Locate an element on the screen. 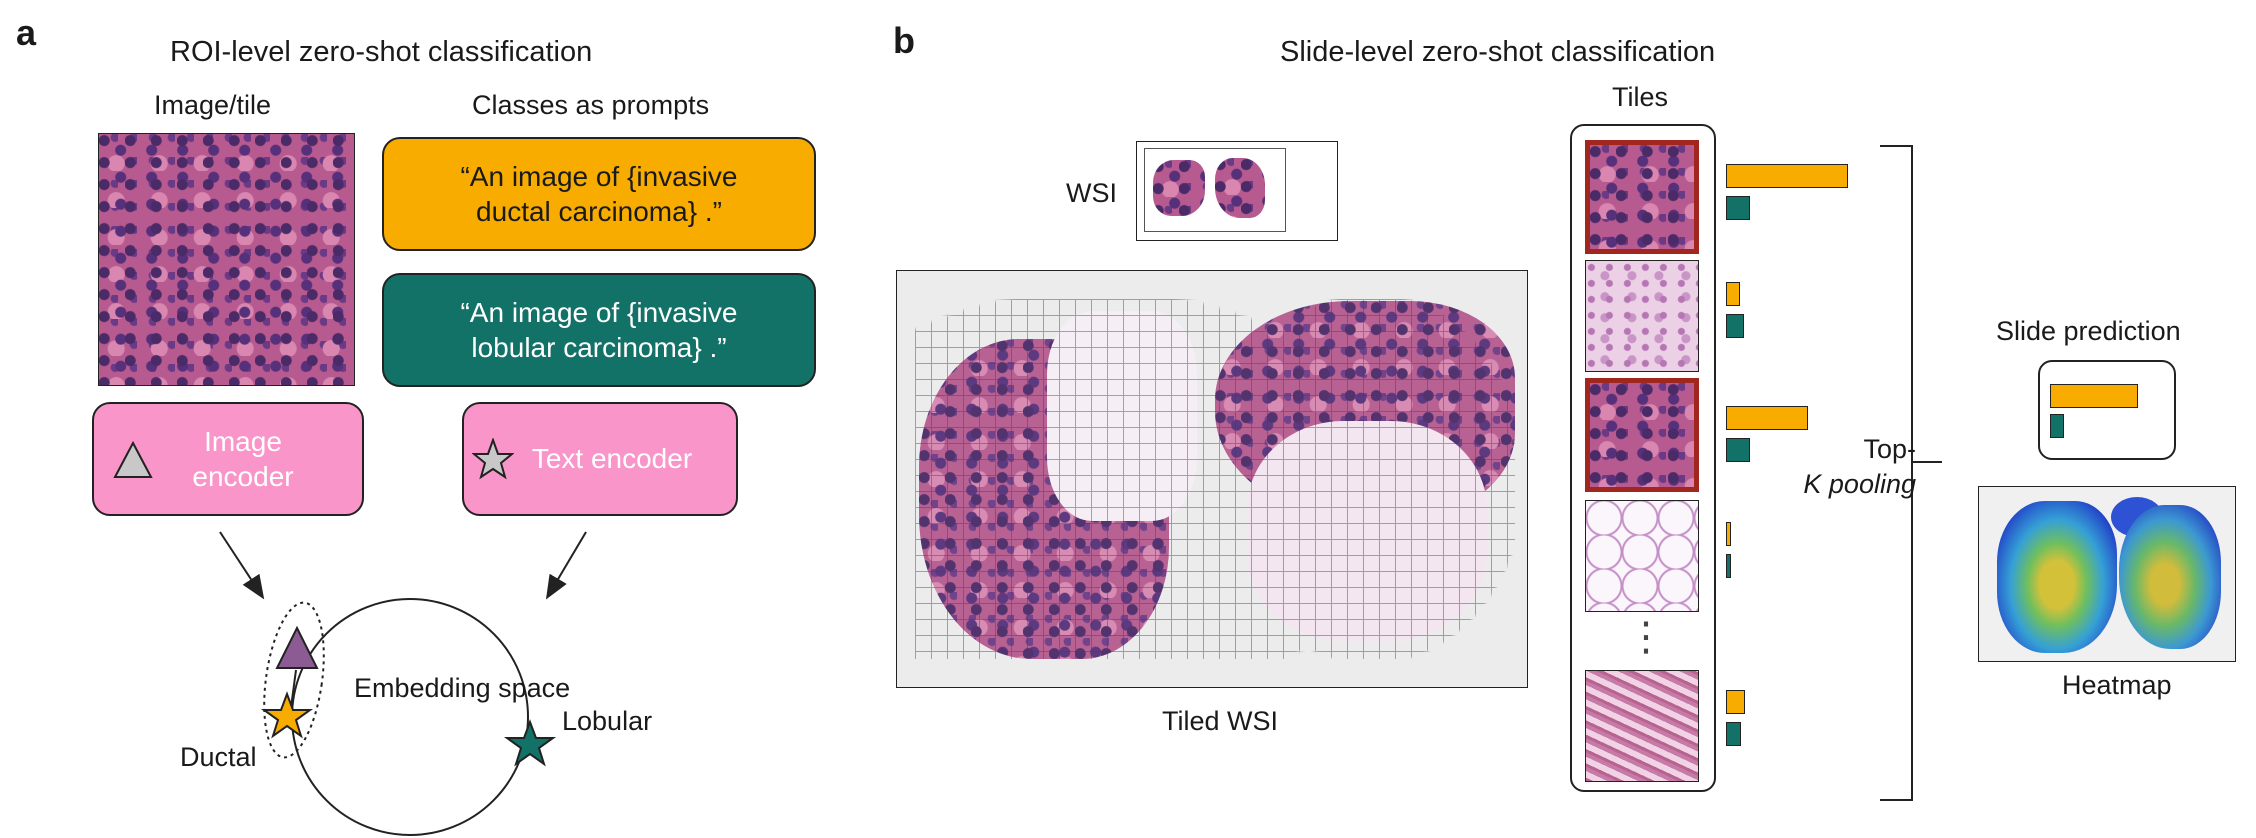 The height and width of the screenshot is (838, 2256). panel-a-letter: a is located at coordinates (26, 32).